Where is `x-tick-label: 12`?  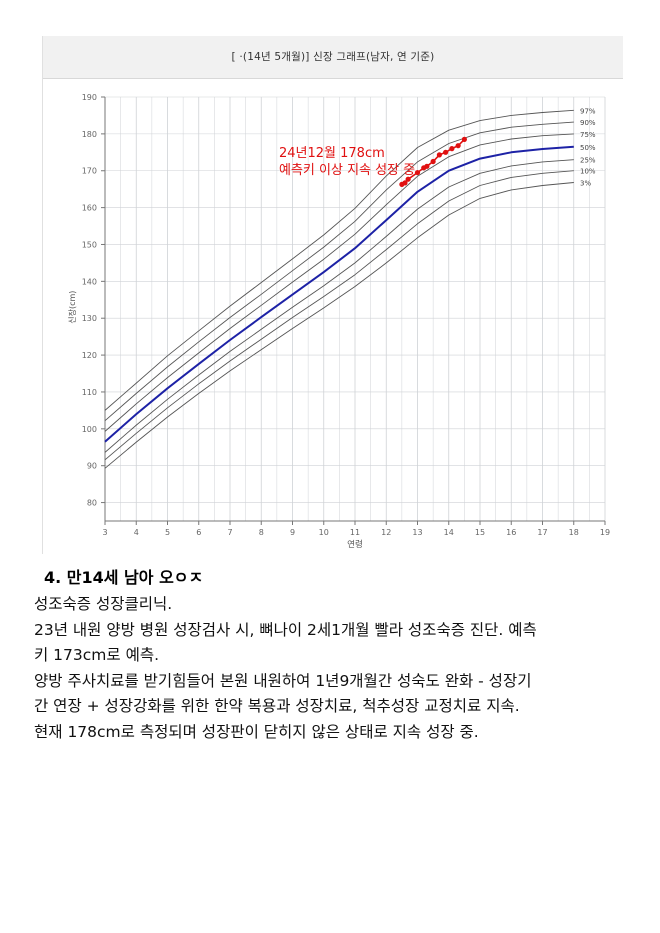 x-tick-label: 12 is located at coordinates (386, 532).